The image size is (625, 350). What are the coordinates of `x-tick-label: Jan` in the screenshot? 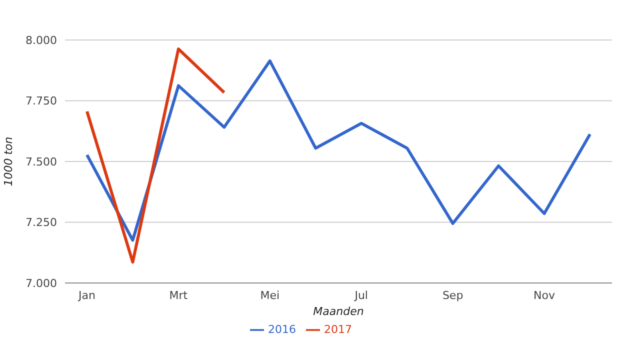 It's located at (87, 295).